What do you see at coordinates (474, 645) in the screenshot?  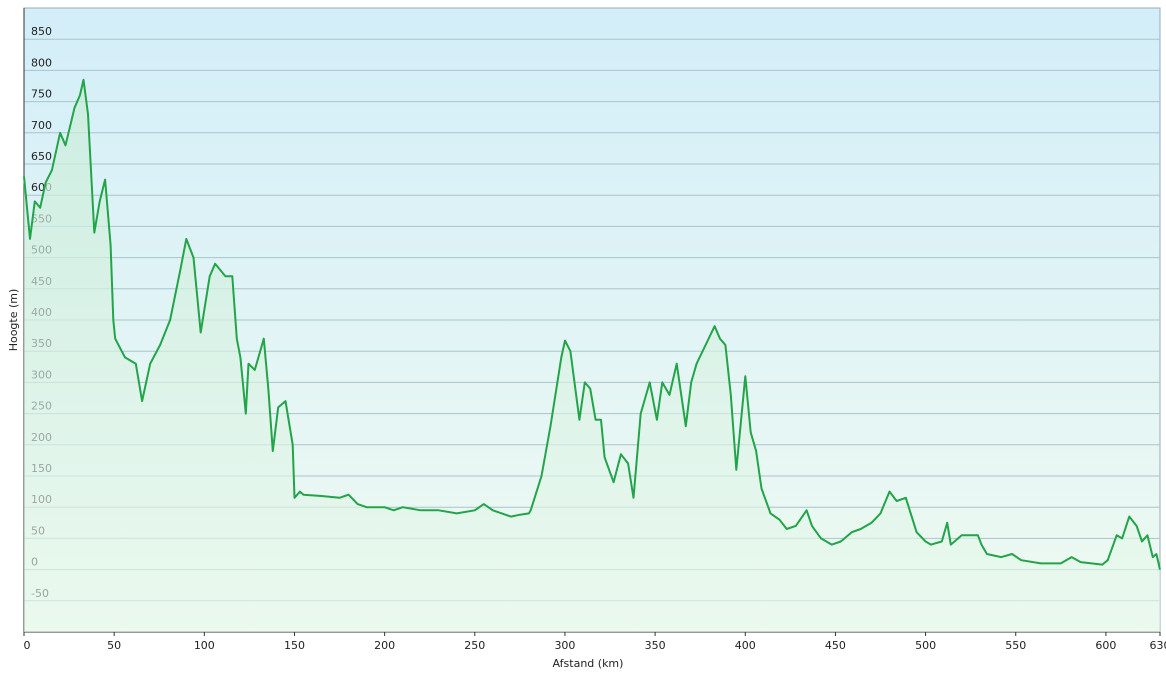 I see `x-tick-label: 250` at bounding box center [474, 645].